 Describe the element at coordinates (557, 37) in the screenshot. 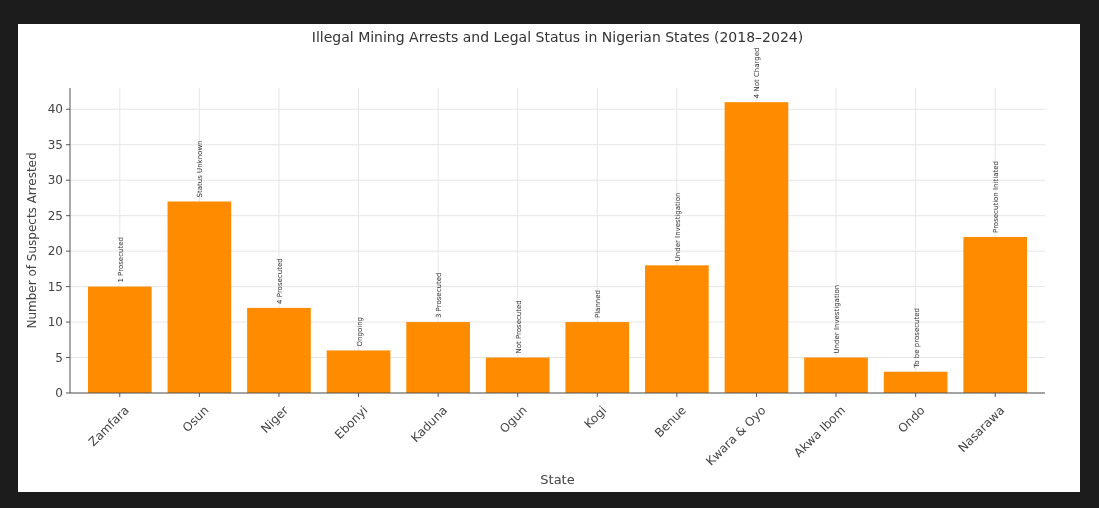

I see `chart-title: Illegal Mining Arrests and Legal Status in Nigerian States (2018–2024)` at that location.